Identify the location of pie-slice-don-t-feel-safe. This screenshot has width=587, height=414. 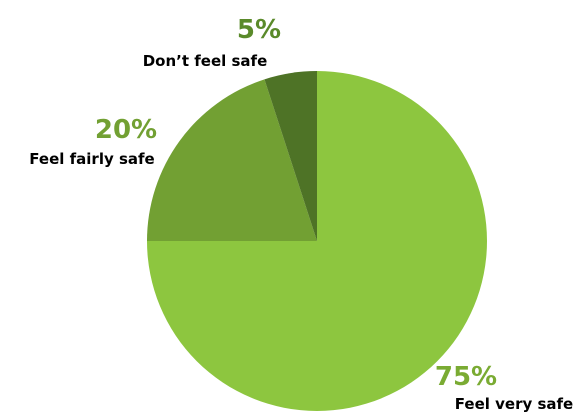
(290, 156).